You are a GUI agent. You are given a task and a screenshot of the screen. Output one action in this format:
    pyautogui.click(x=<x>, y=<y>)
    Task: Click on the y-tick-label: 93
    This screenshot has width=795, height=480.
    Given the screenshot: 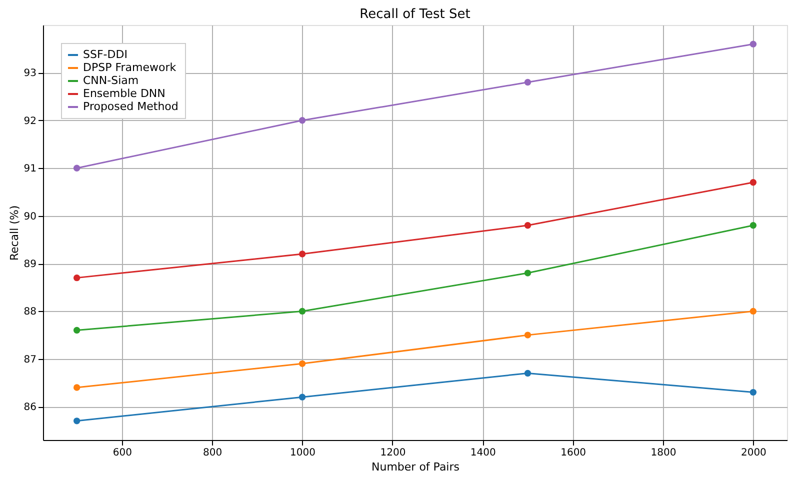 What is the action you would take?
    pyautogui.click(x=30, y=74)
    